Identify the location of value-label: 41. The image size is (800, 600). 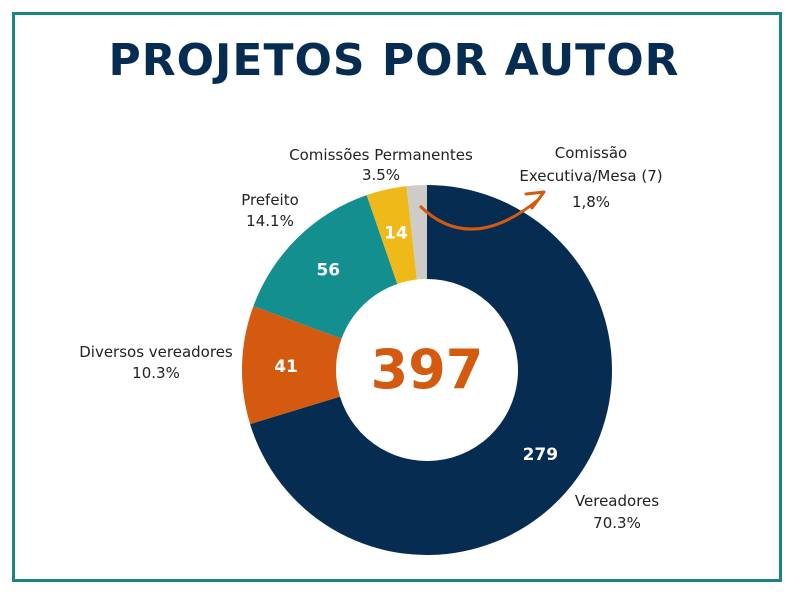
(286, 367).